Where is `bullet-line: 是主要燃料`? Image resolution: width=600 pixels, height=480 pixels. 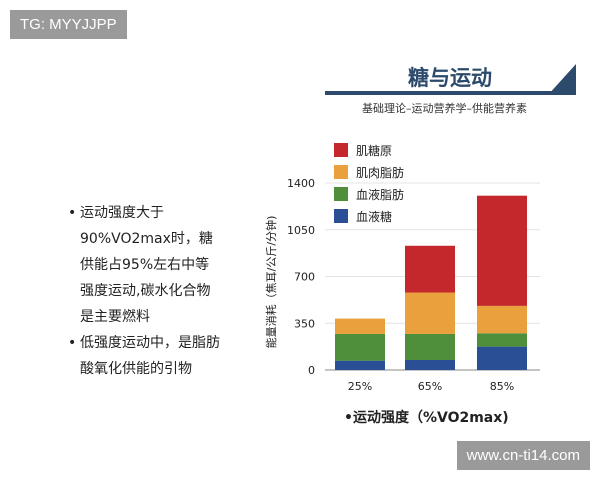 bullet-line: 是主要燃料 is located at coordinates (115, 317).